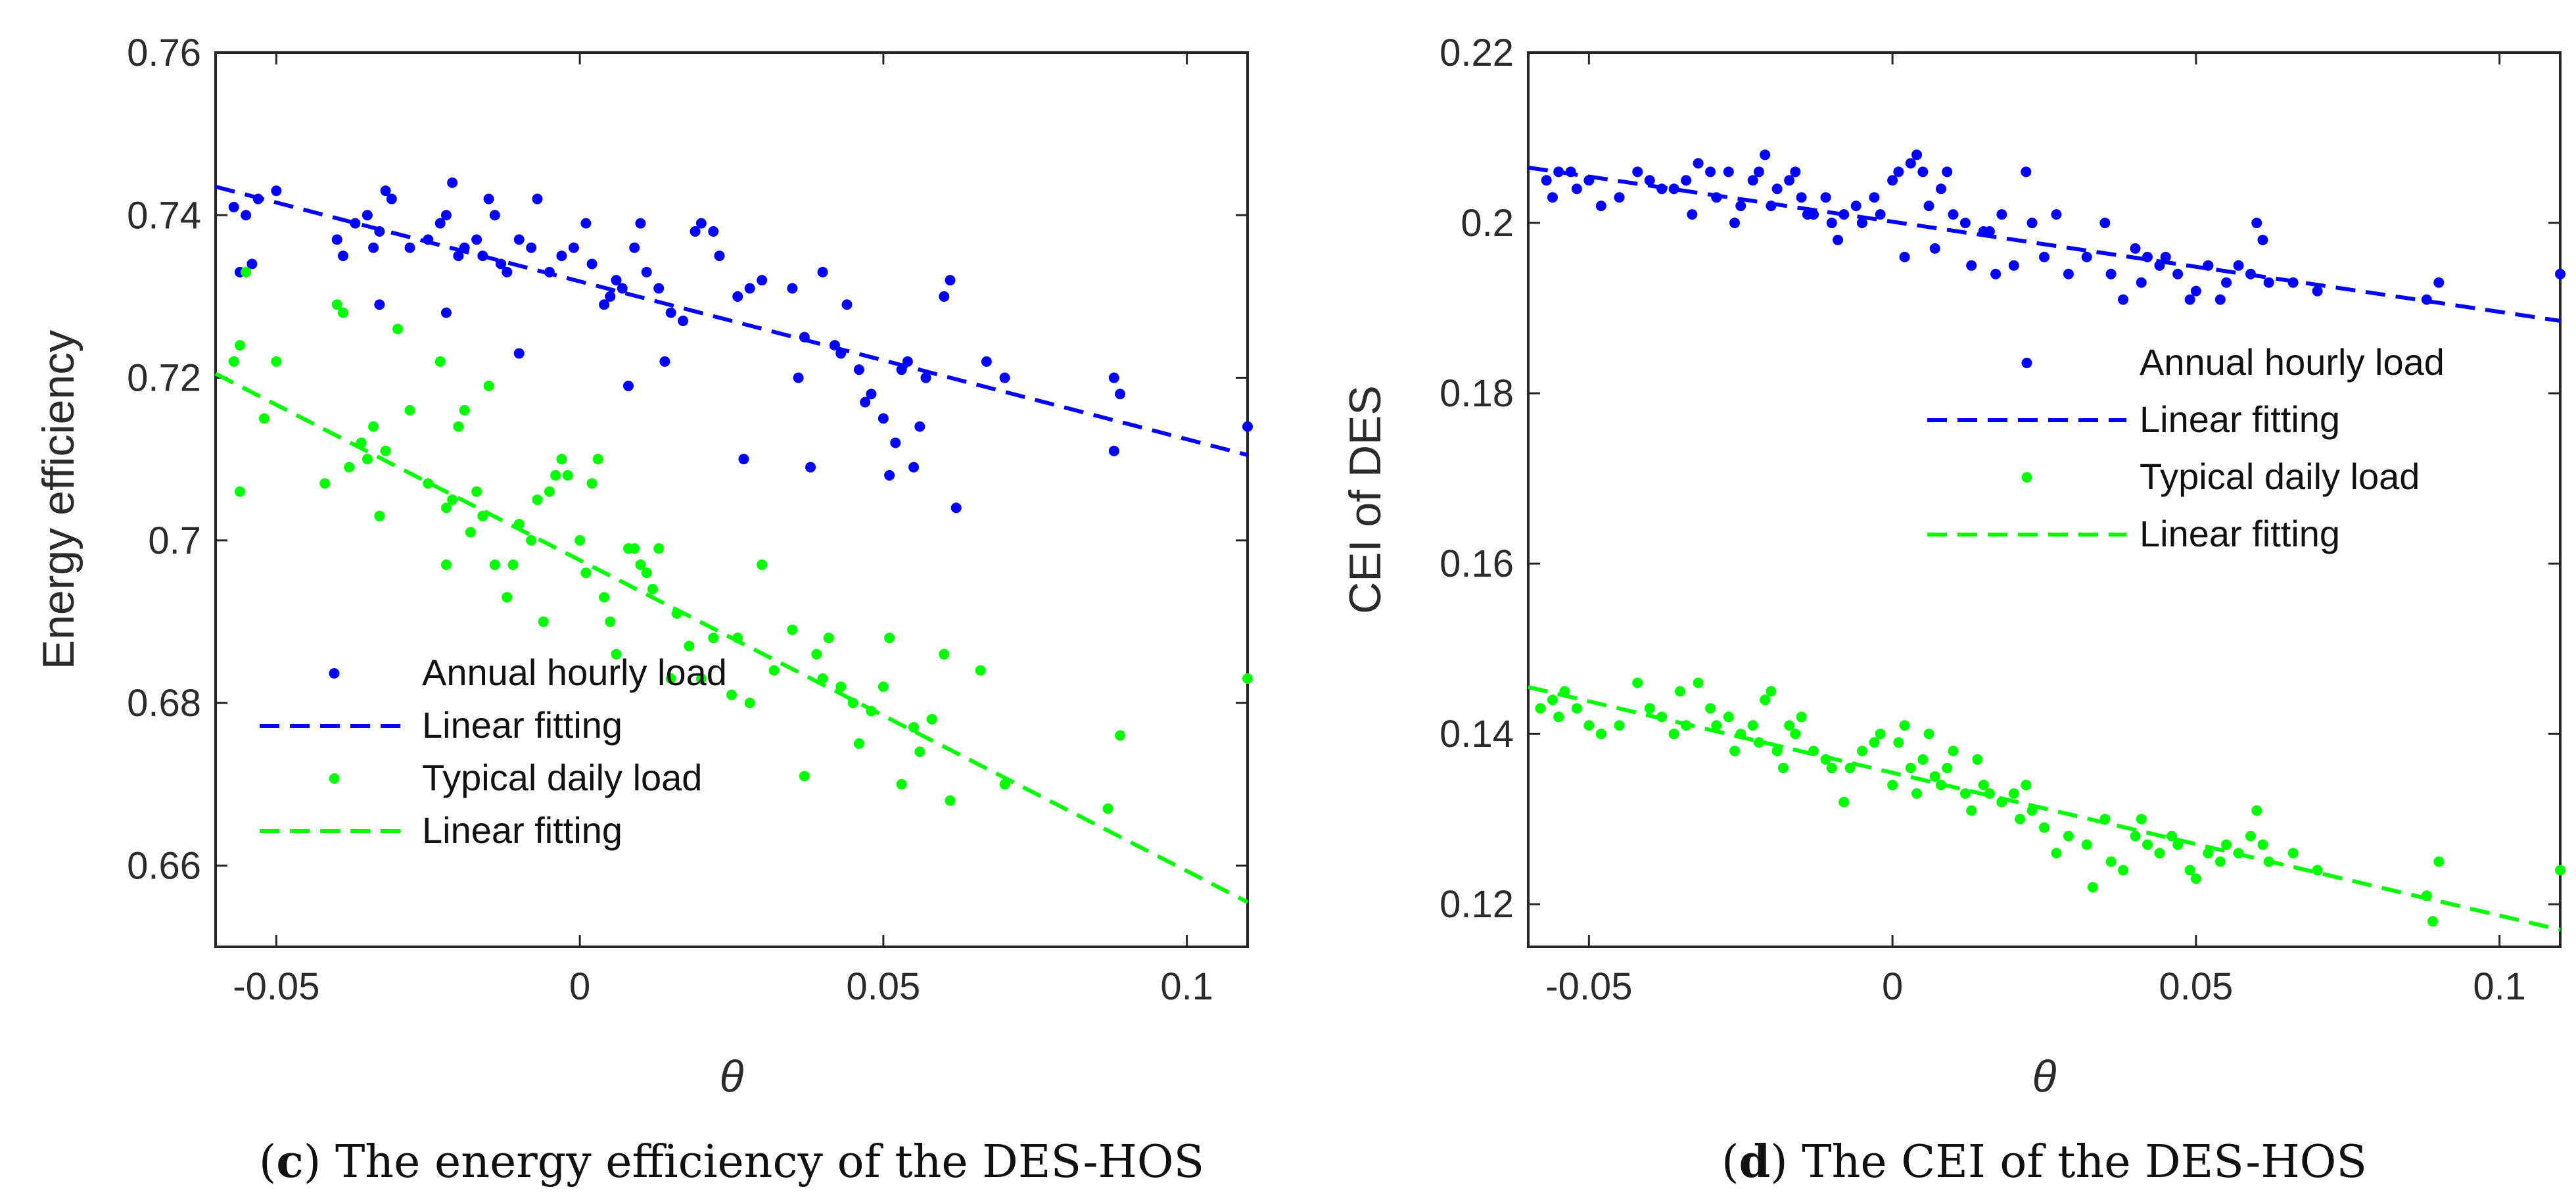  What do you see at coordinates (740, 345) in the screenshot?
I see `series-points-annual` at bounding box center [740, 345].